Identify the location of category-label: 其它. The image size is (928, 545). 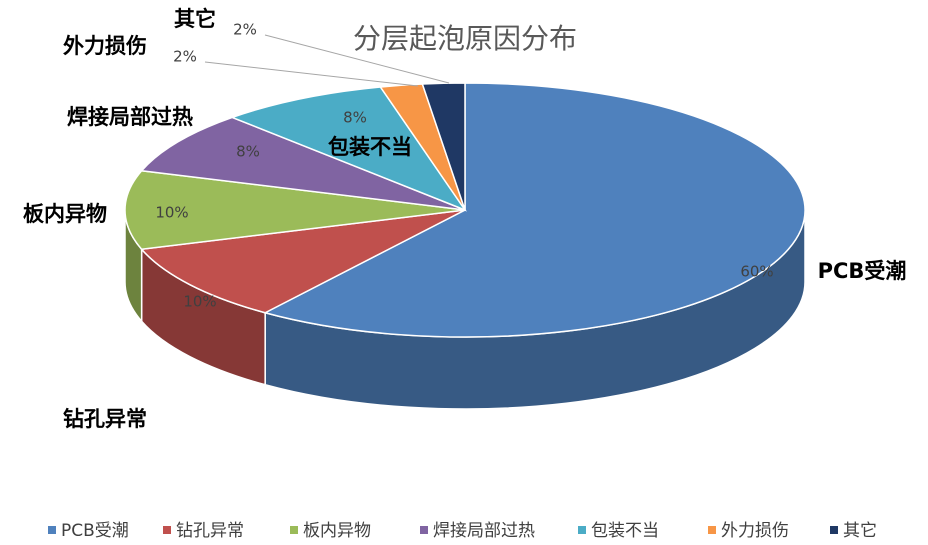
(195, 19).